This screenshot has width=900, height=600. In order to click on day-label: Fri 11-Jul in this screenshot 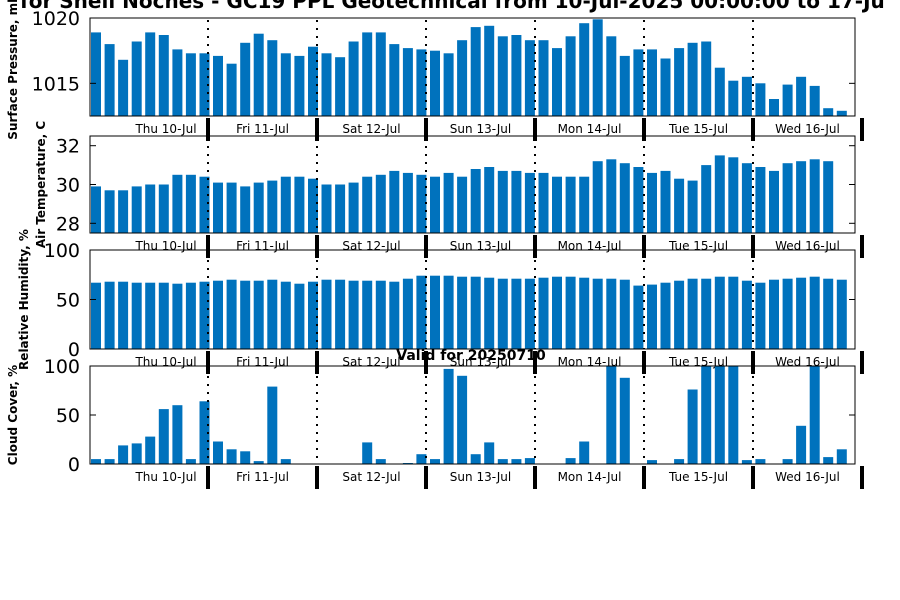, I will do `click(262, 362)`.